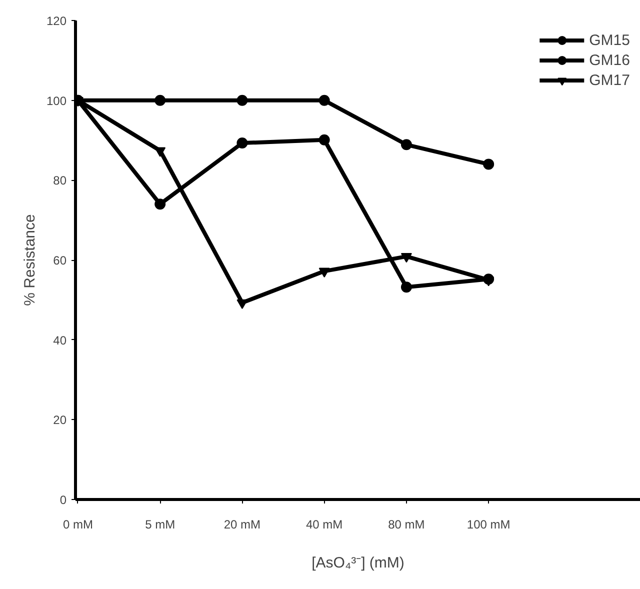 The height and width of the screenshot is (589, 640). I want to click on legend-label: GM16, so click(609, 60).